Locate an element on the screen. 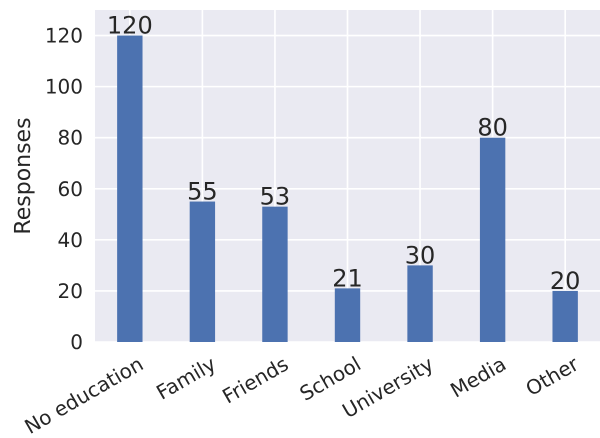  y-tick-label: 60 is located at coordinates (70, 188).